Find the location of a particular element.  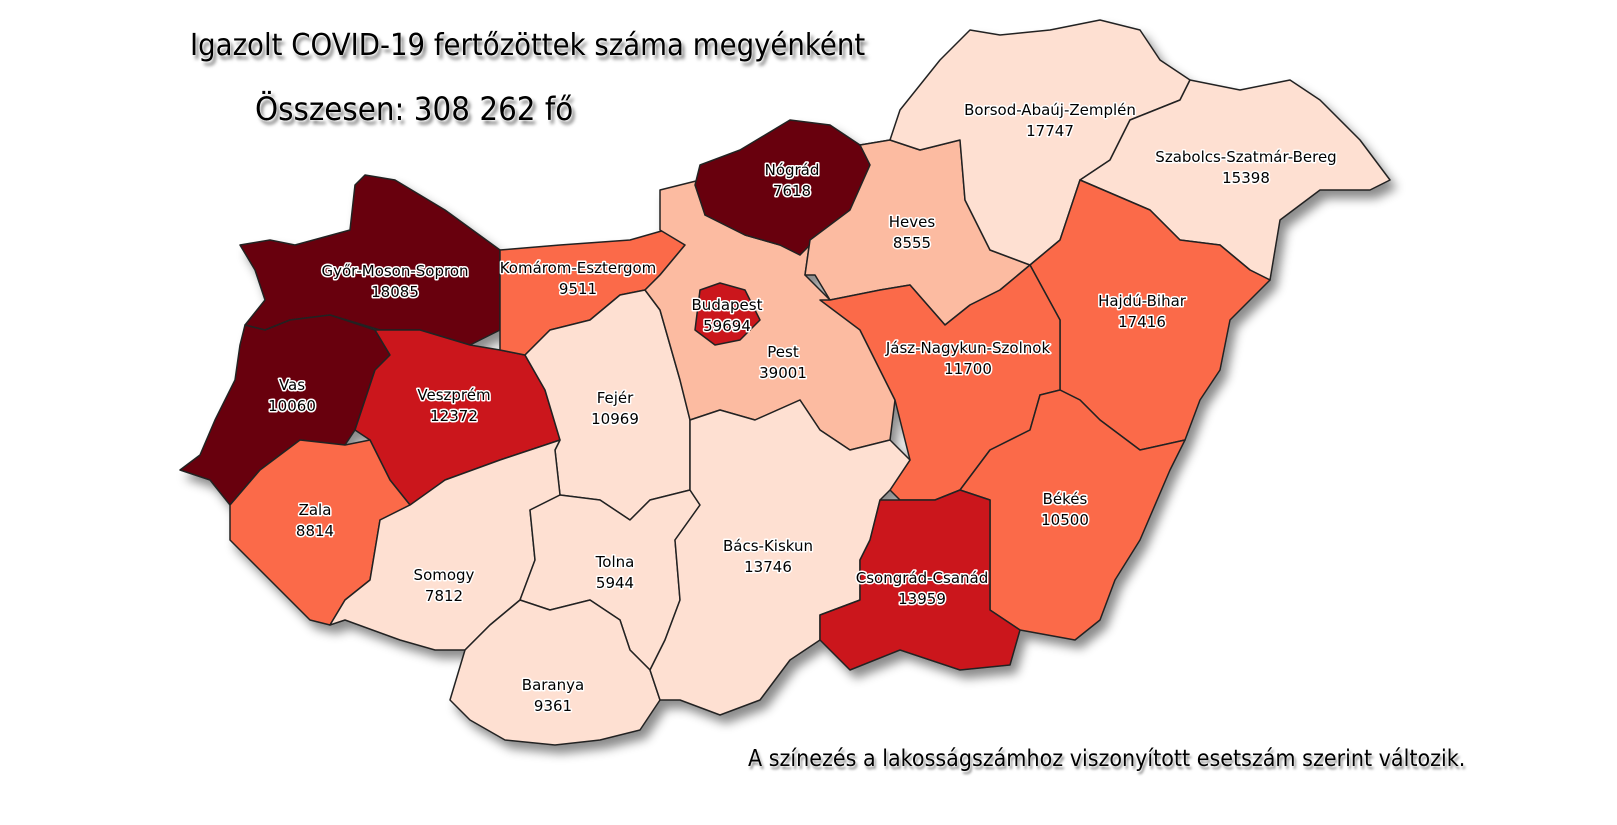

county-name-label: Békés is located at coordinates (1065, 499).